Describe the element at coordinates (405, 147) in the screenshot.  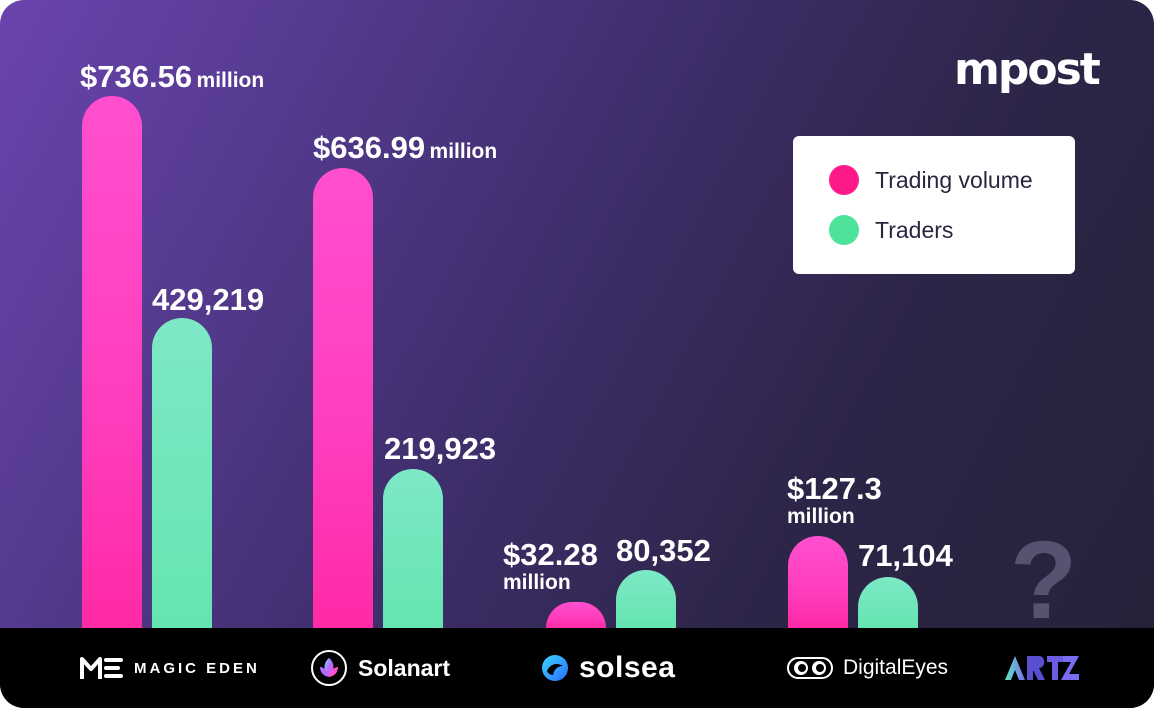
I see `label-trading-volume-solanart: $636.99 million` at that location.